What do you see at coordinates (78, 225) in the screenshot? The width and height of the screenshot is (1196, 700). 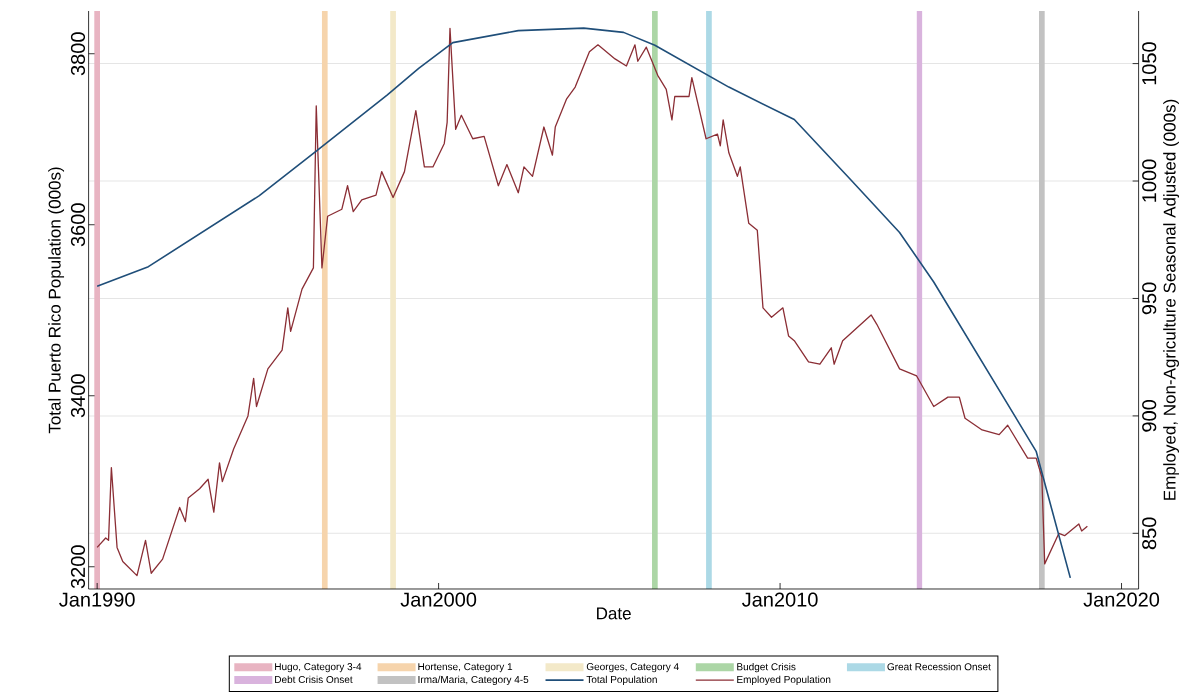 I see `y-tick-label: 3600` at bounding box center [78, 225].